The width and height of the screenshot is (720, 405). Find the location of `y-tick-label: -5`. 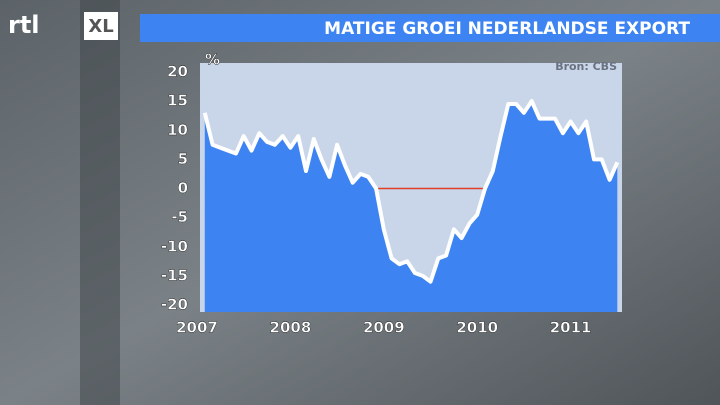

y-tick-label: -5 is located at coordinates (179, 217).